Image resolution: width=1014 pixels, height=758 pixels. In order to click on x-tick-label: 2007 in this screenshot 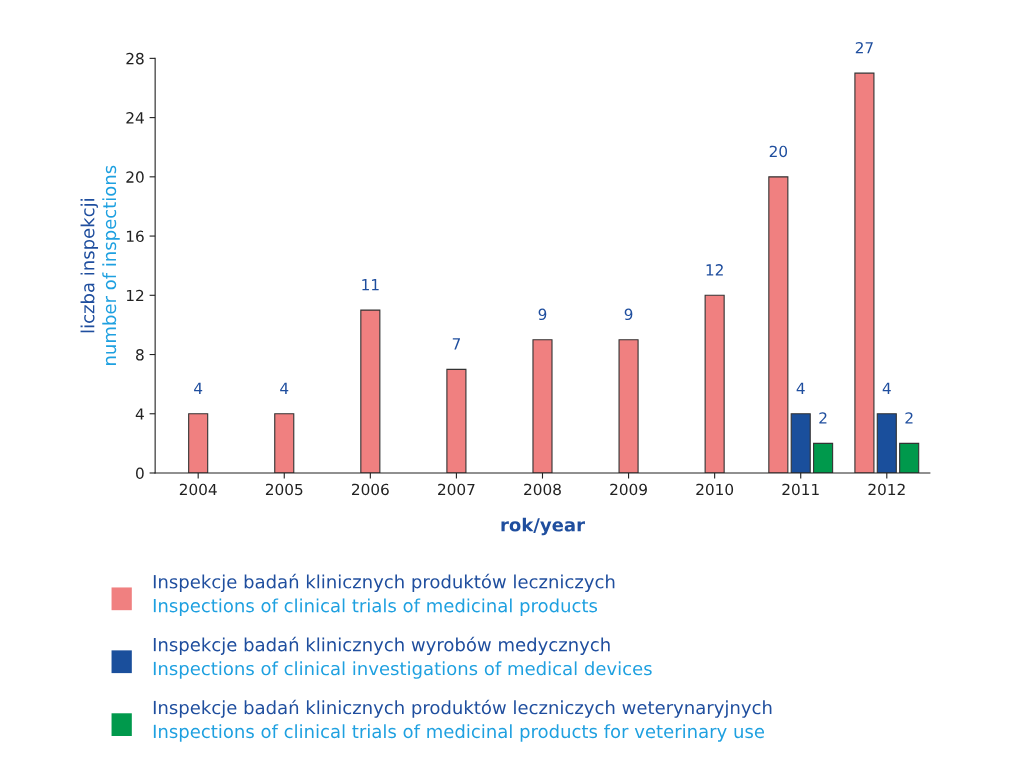, I will do `click(456, 489)`.